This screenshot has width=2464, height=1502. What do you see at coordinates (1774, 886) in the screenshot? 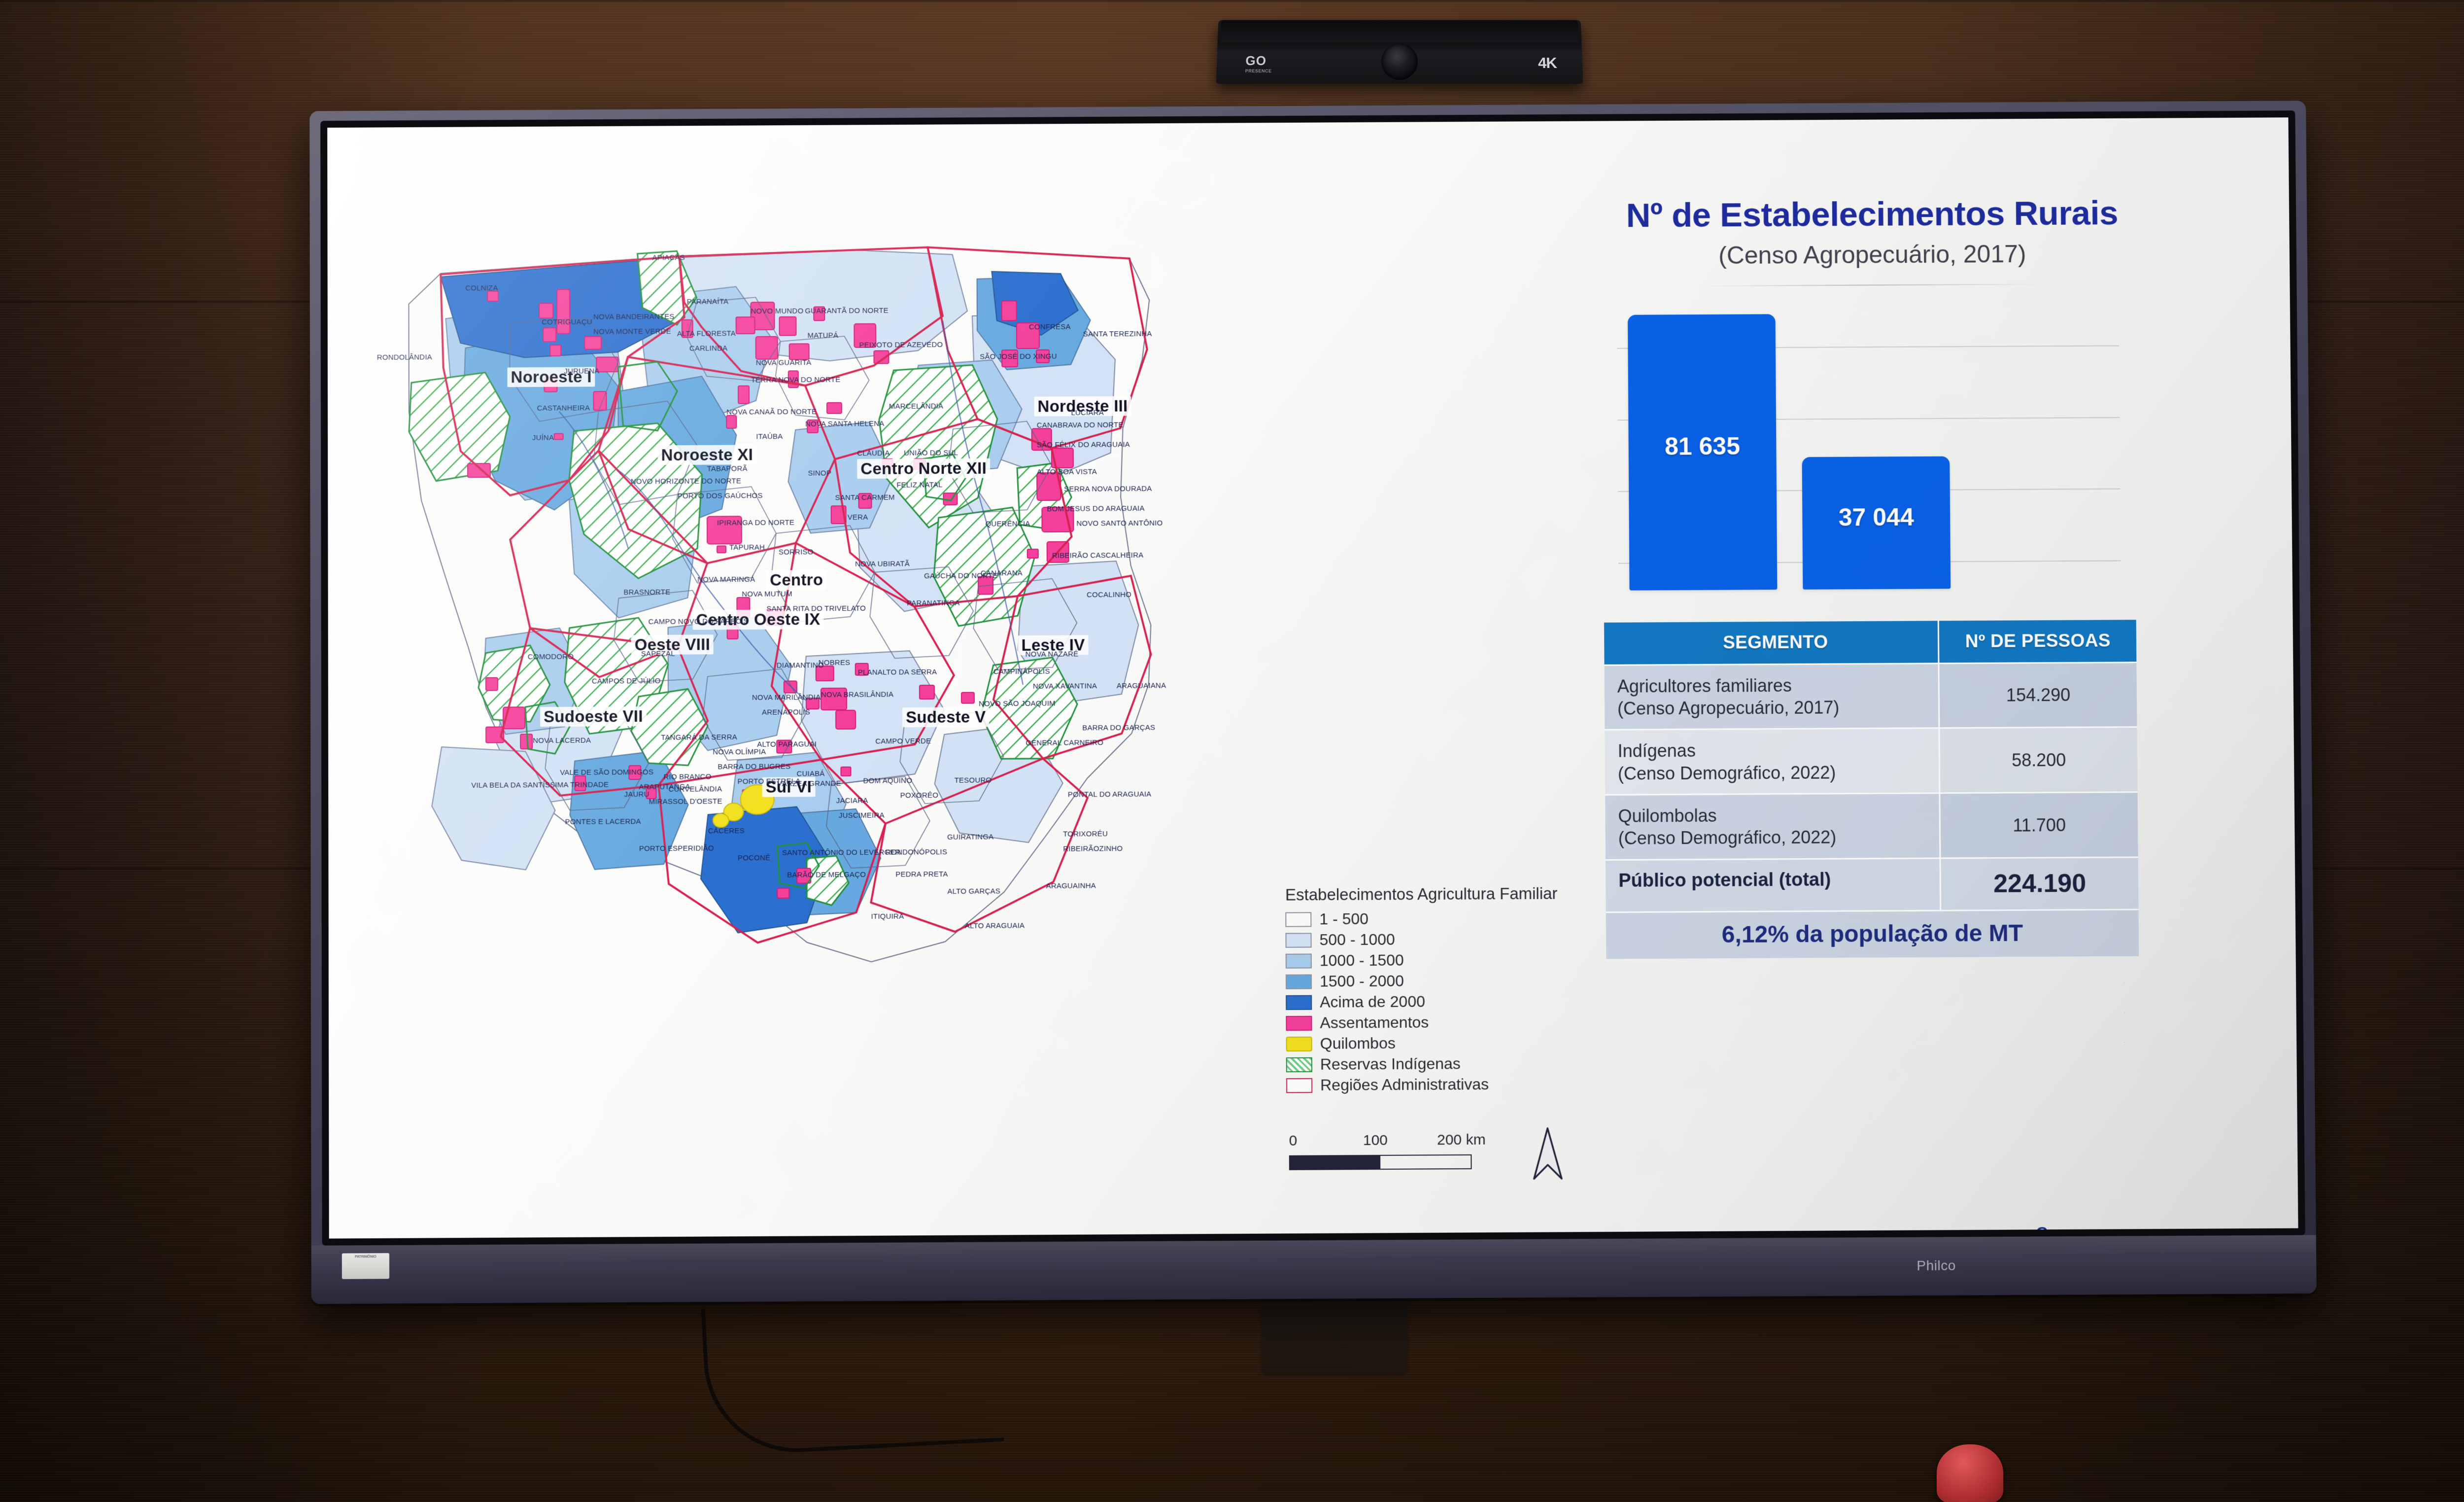
I see `table-cell-total-label: Público potencial (total)` at bounding box center [1774, 886].